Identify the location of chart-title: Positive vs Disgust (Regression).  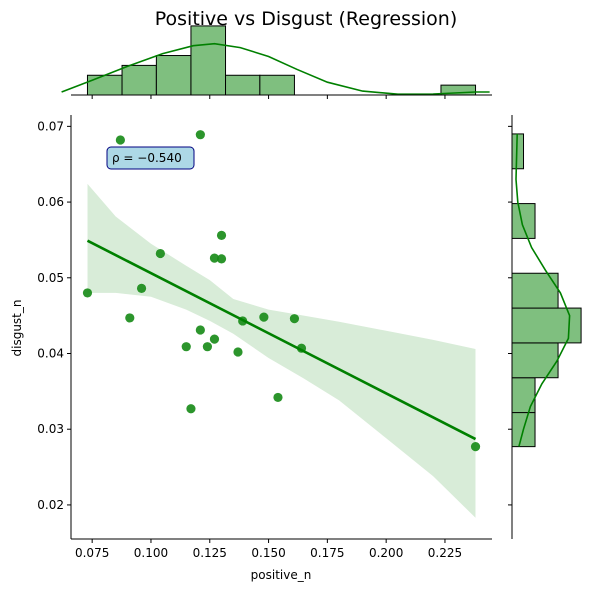
(306, 19).